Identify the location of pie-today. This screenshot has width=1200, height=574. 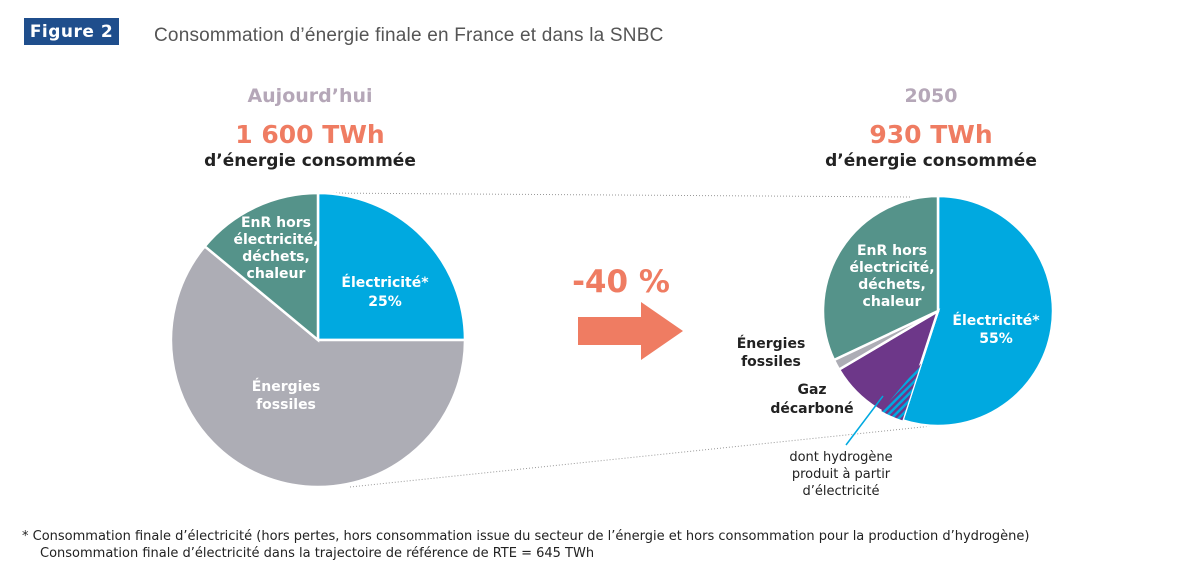
(318, 340).